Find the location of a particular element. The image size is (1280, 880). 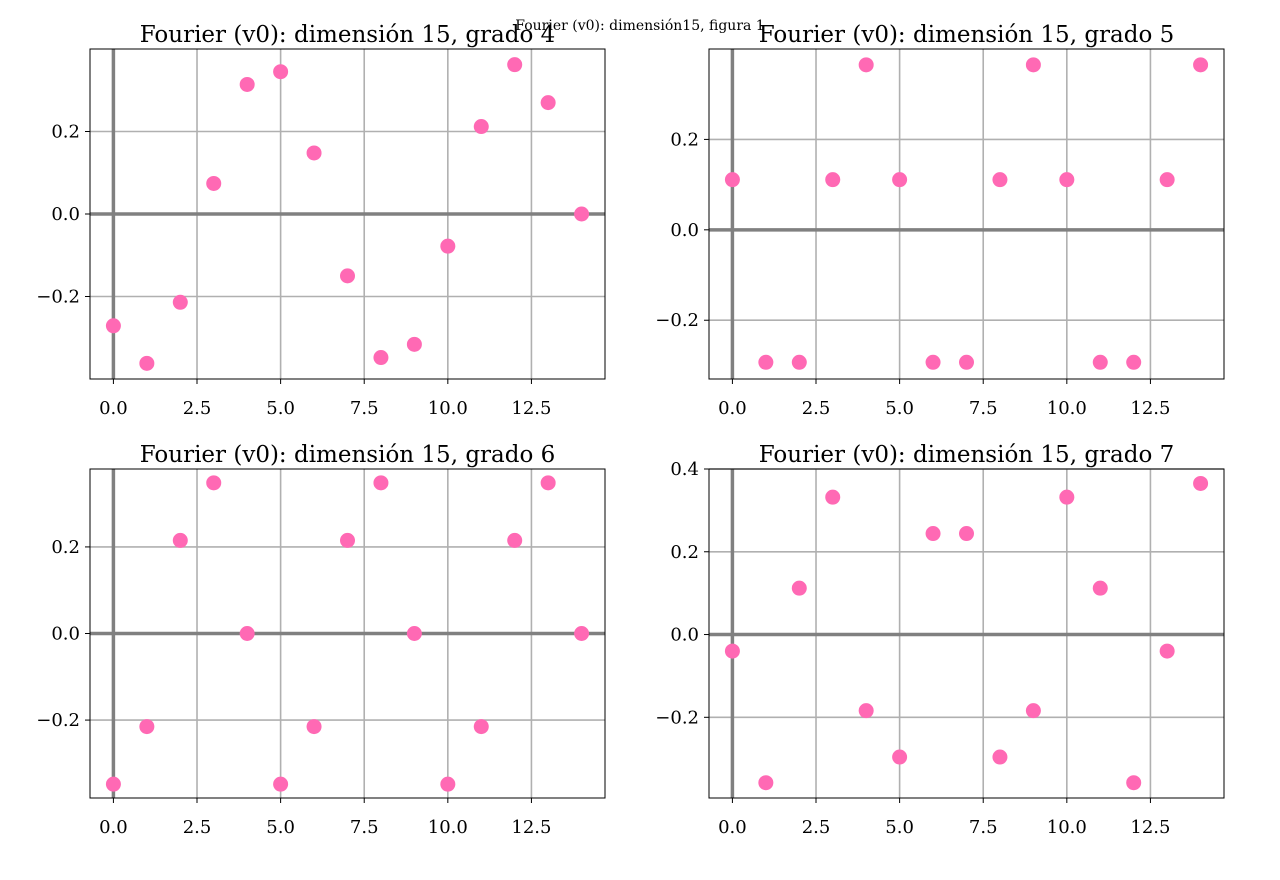

subplot-title: Fourier (v0): dimensión 15, grado 4 is located at coordinates (348, 35).